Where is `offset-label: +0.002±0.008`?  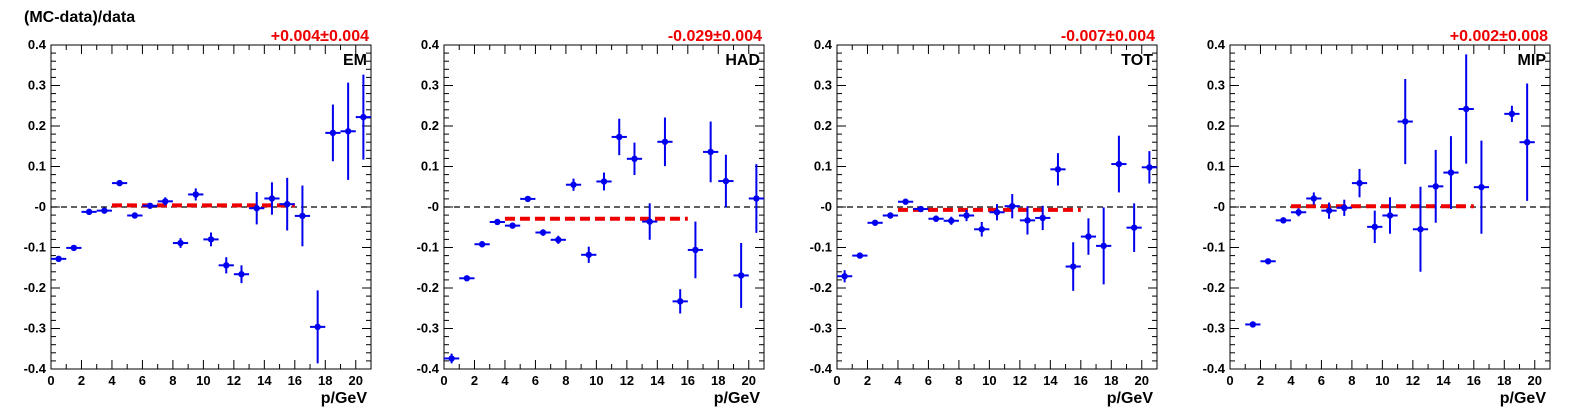 offset-label: +0.002±0.008 is located at coordinates (1499, 36).